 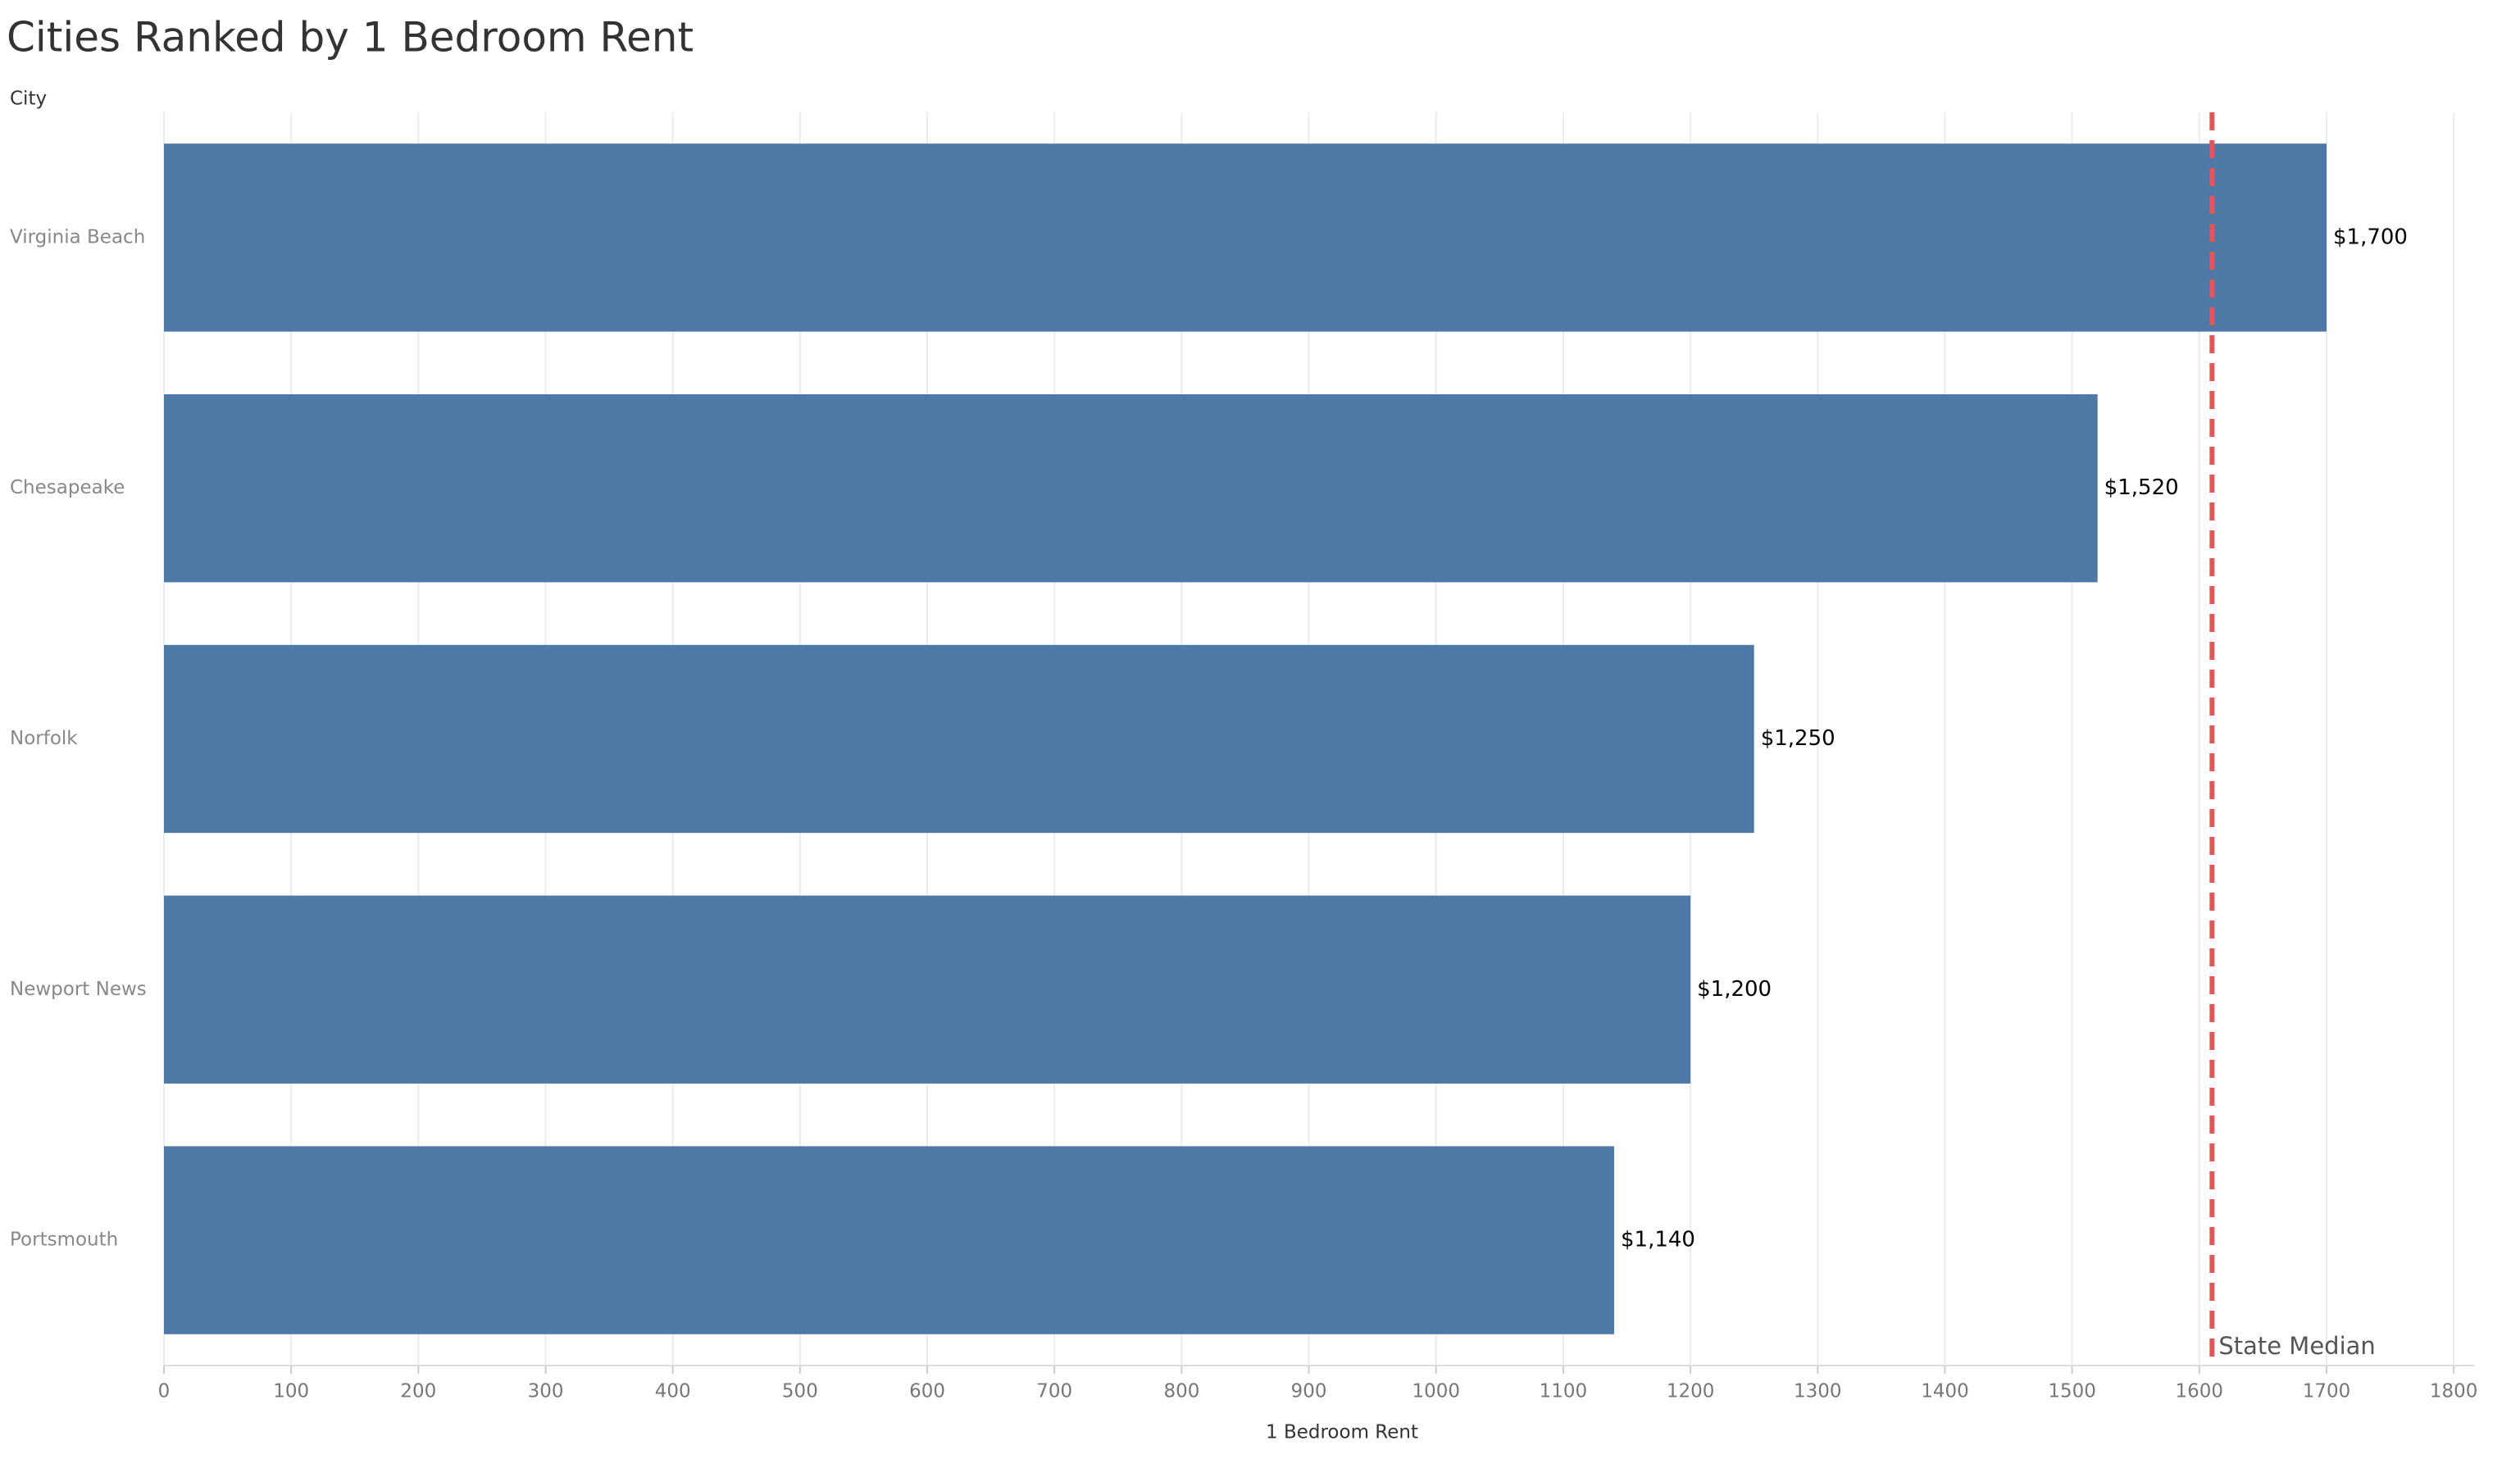 I want to click on x-tick-label: 1500, so click(x=2072, y=1391).